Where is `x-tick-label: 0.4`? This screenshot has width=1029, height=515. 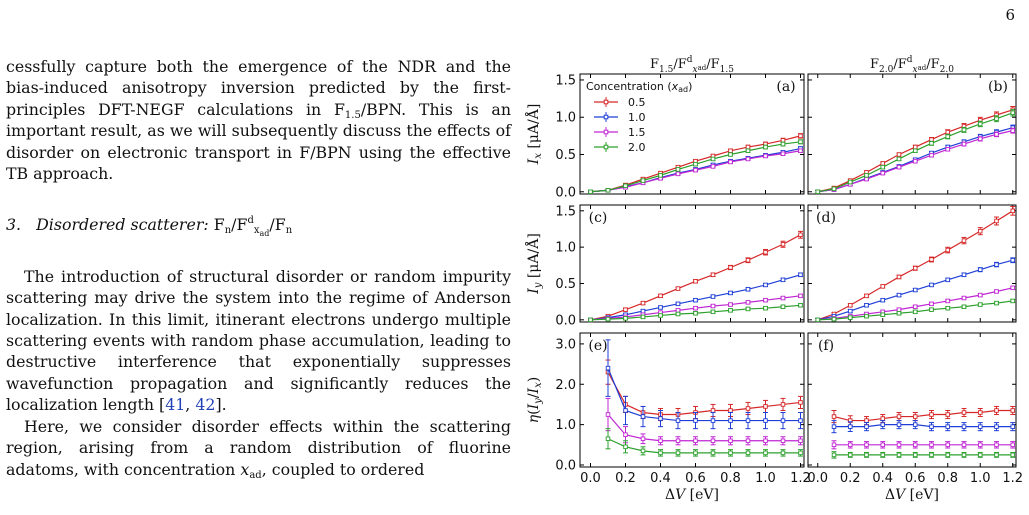 x-tick-label: 0.4 is located at coordinates (660, 478).